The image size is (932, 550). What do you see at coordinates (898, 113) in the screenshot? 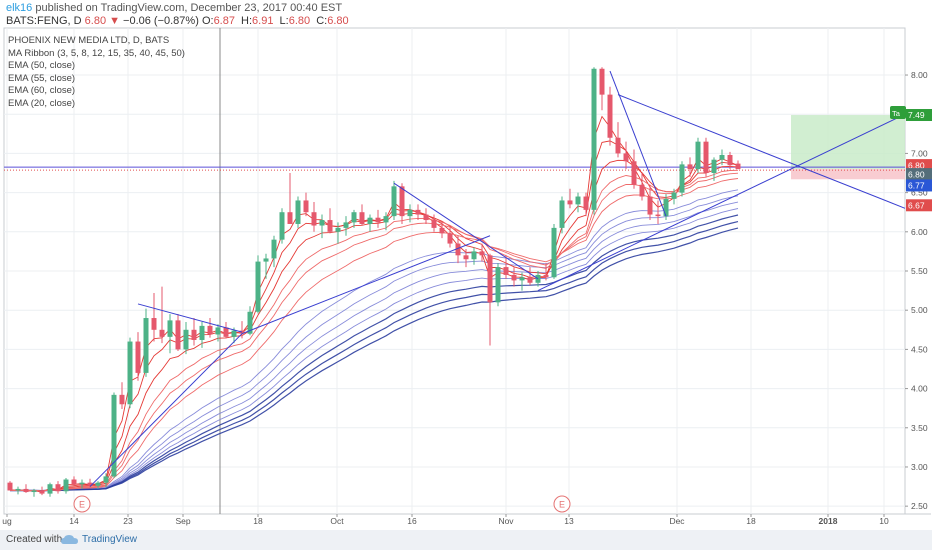
I see `target-flag` at bounding box center [898, 113].